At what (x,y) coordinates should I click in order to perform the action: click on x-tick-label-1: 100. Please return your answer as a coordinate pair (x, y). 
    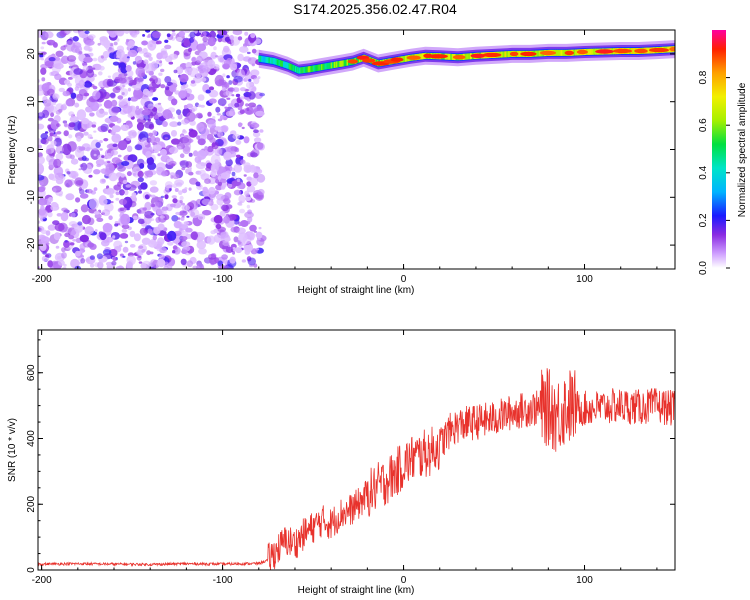
    Looking at the image, I should click on (584, 279).